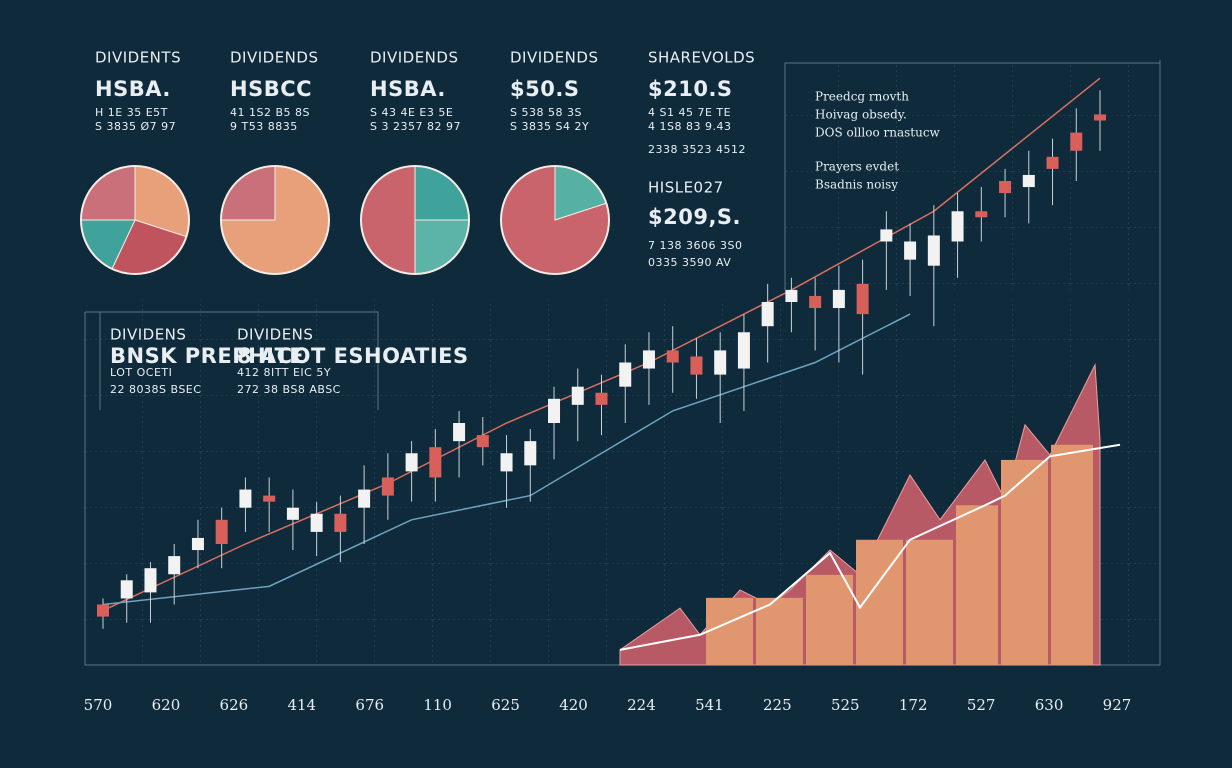 The width and height of the screenshot is (1232, 768). Describe the element at coordinates (141, 372) in the screenshot. I see `block-detail: LOT OCETI` at that location.